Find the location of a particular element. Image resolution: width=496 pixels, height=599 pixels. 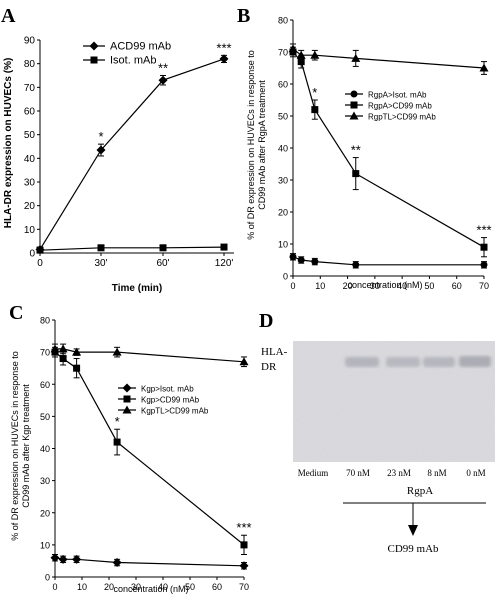

panel-c-legend-label: KgpTL>CD99 mAb is located at coordinates (175, 411).